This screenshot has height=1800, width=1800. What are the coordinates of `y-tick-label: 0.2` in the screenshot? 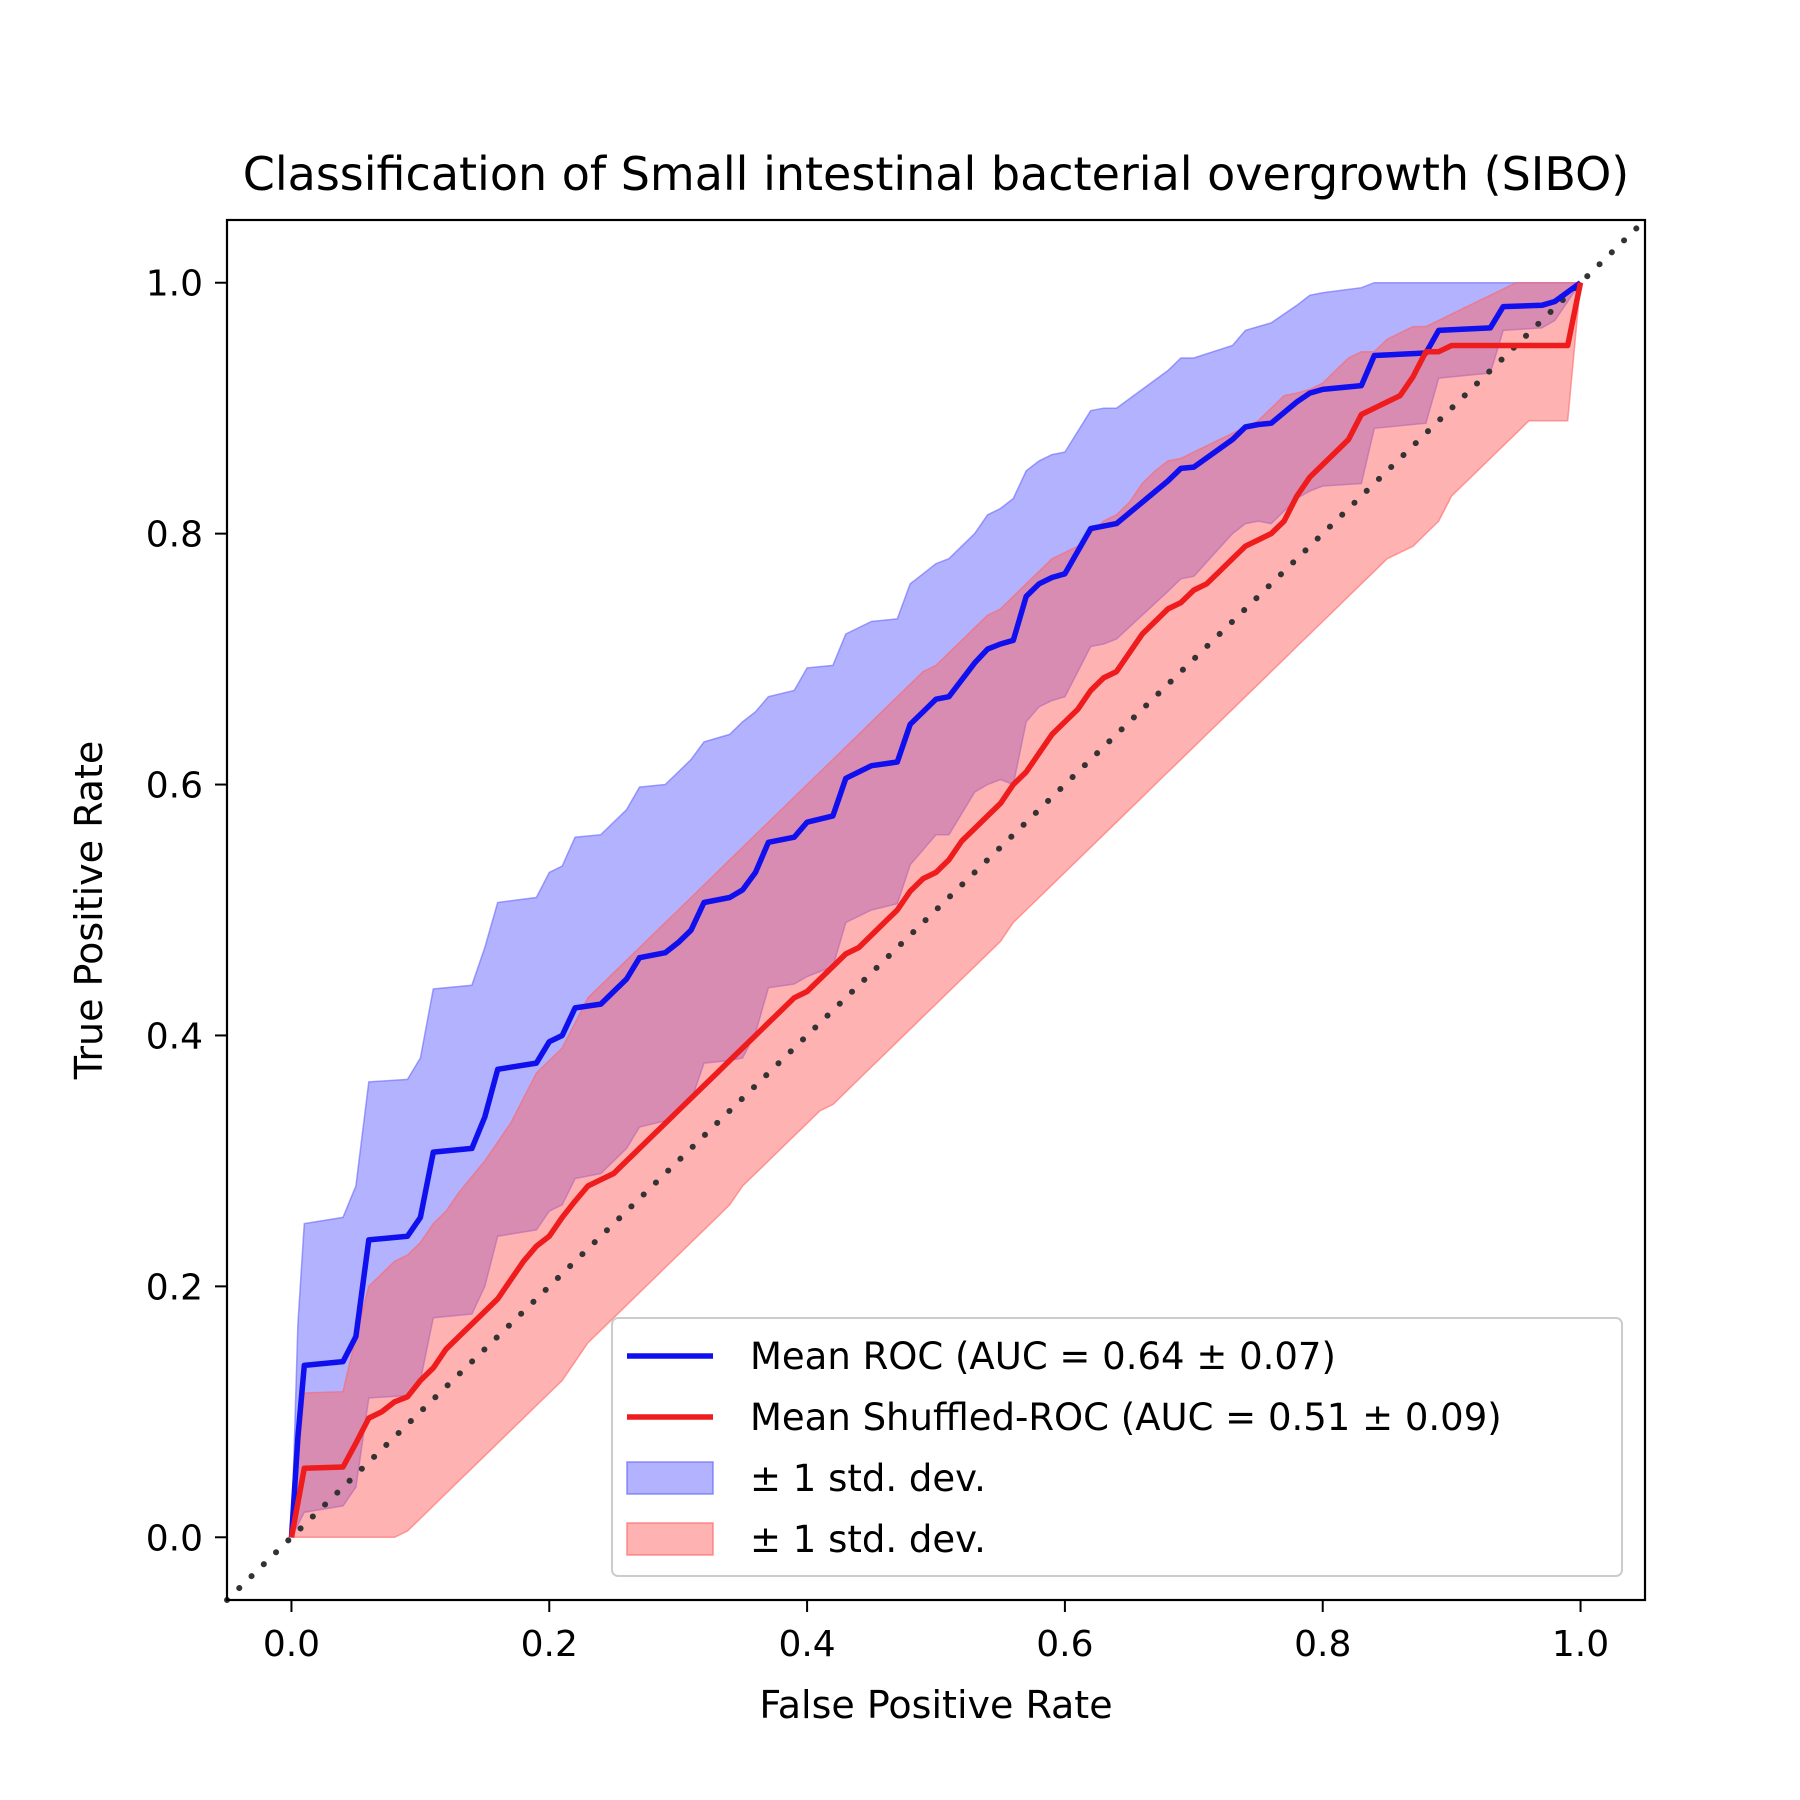 It's located at (174, 1287).